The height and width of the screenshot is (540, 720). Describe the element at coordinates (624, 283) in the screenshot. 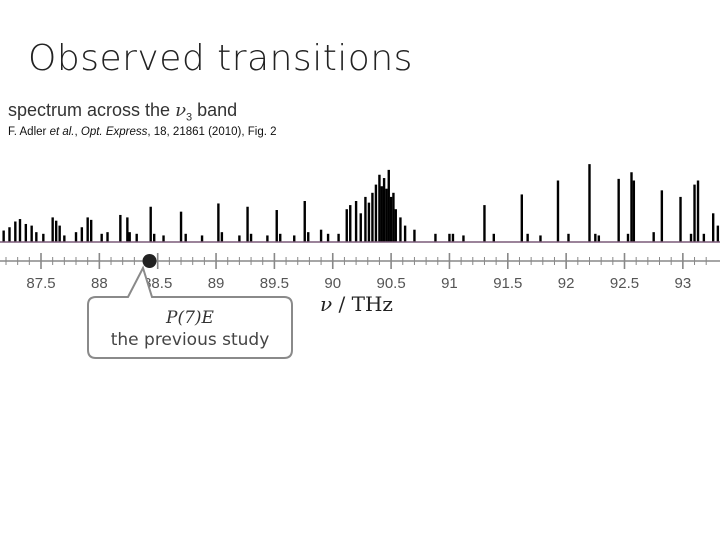

I see `tick-label: 92.5` at that location.